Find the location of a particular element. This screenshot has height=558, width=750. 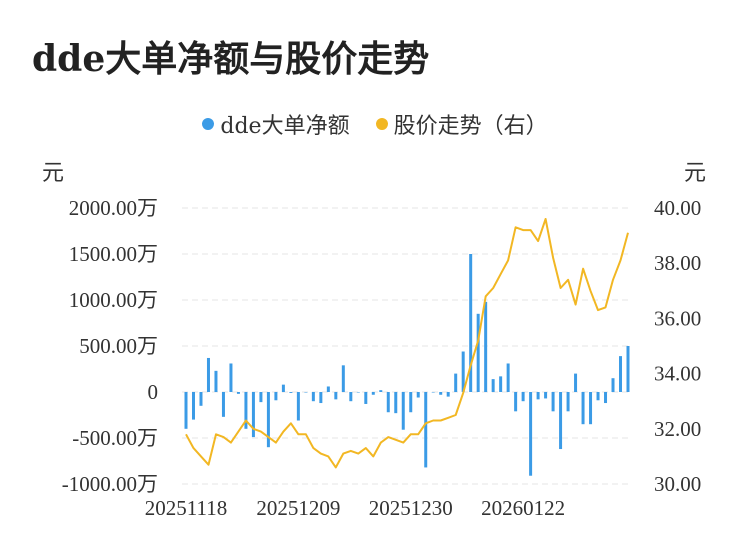

right-axis-unit: 元 is located at coordinates (695, 173).